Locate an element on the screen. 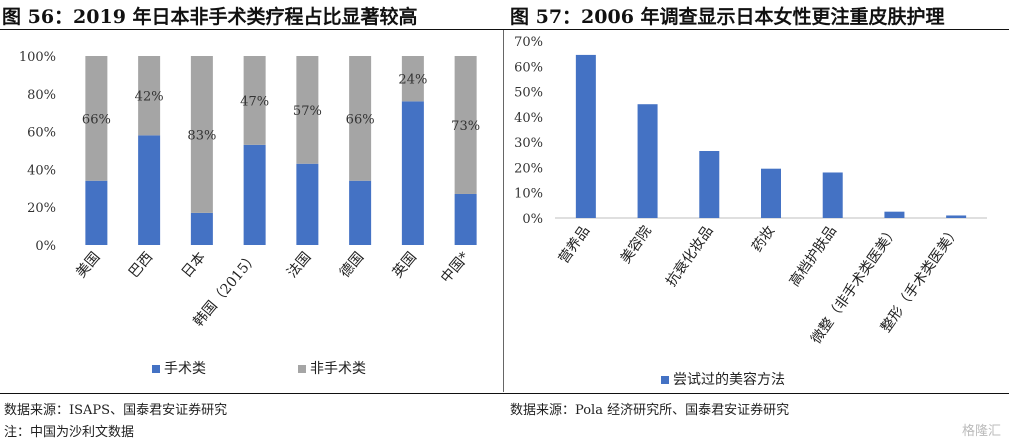 The image size is (1009, 444). x-tick-label: 英国 is located at coordinates (404, 265).